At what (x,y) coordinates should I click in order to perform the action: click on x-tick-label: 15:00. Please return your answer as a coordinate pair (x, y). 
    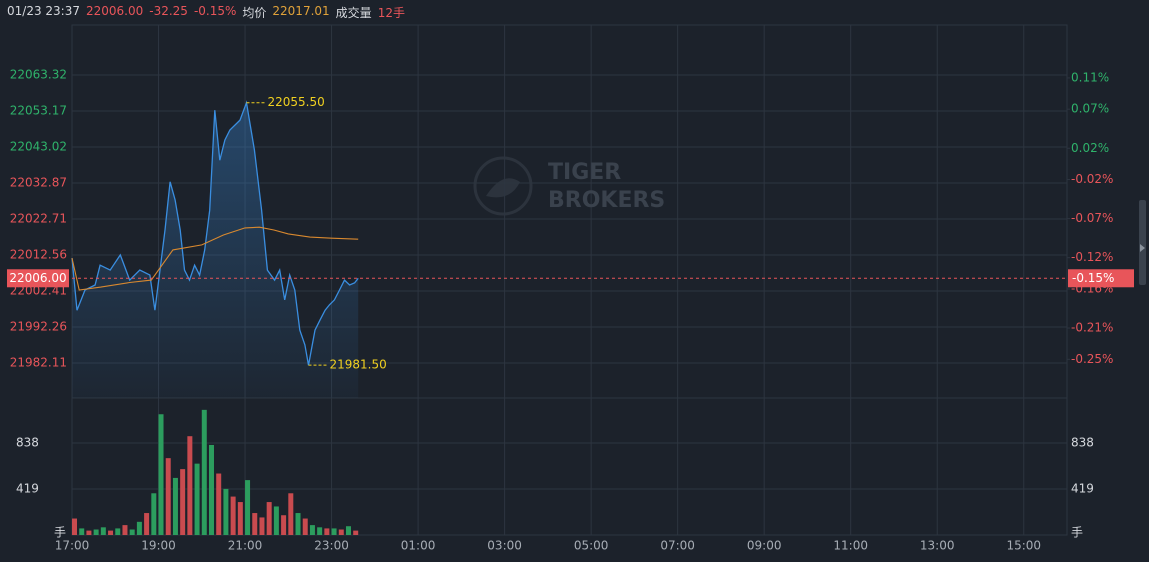
    Looking at the image, I should click on (1023, 546).